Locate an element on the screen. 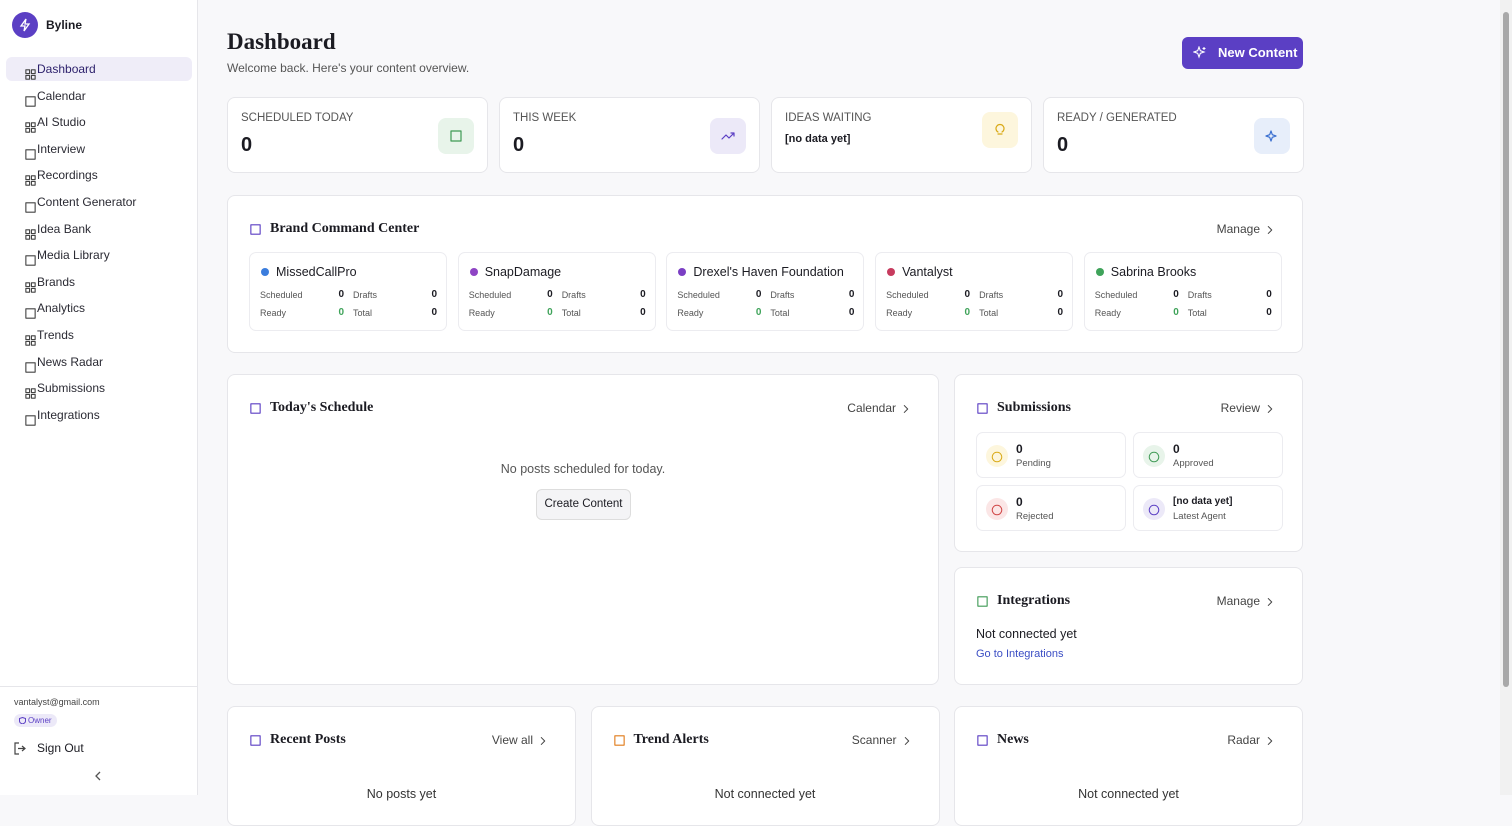 This screenshot has height=826, width=1512. nav-label: Media Library is located at coordinates (73, 255).